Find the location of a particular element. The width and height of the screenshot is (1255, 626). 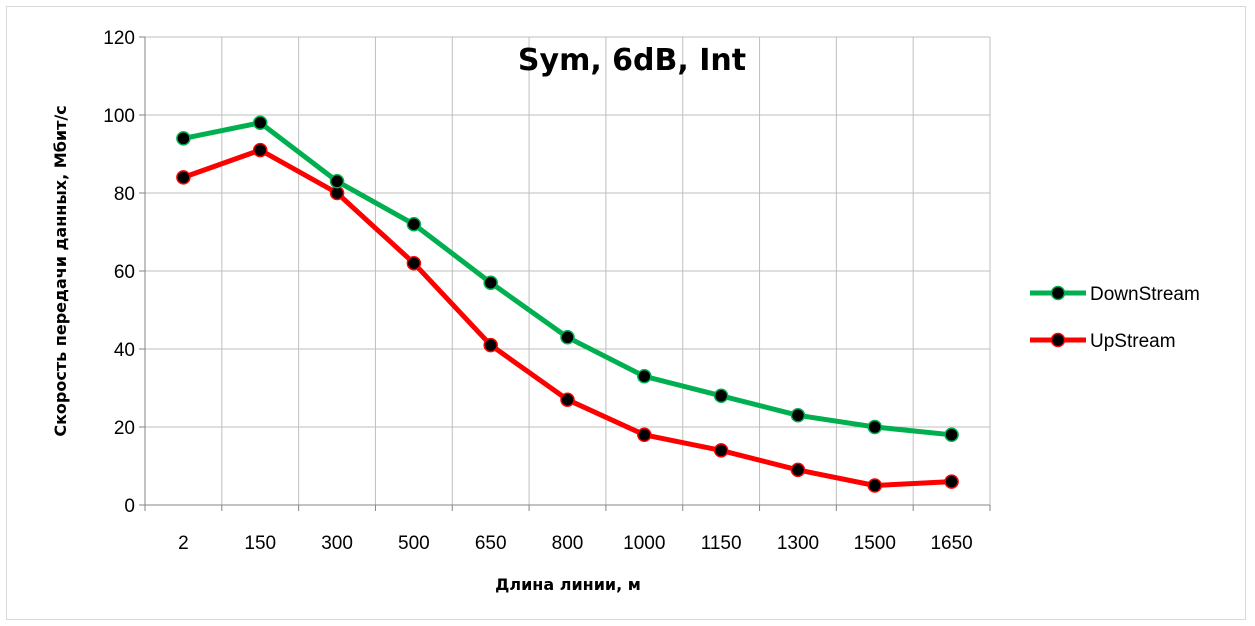

y-tick-label: 40 is located at coordinates (124, 350).